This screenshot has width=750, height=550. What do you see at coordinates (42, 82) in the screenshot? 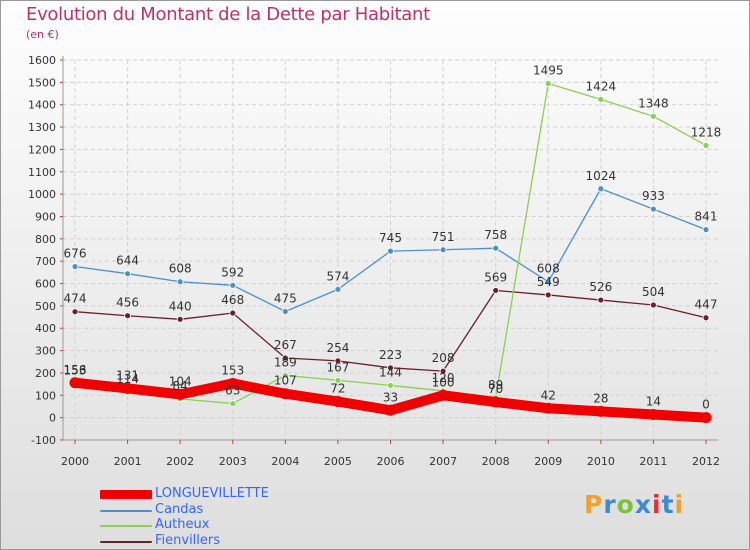
I see `y-tick-label: 1500` at bounding box center [42, 82].